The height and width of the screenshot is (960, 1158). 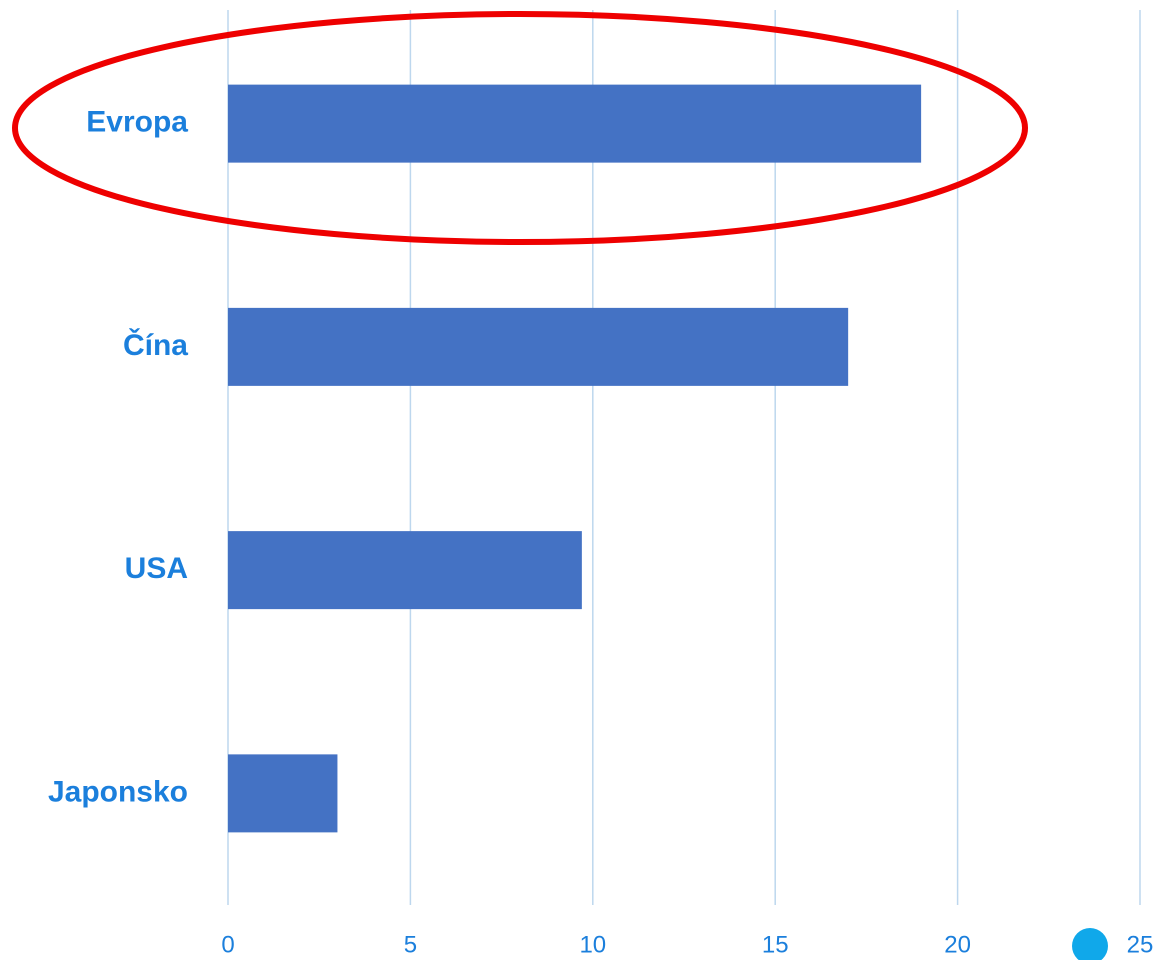 I want to click on x-tick-label: 0, so click(x=227, y=944).